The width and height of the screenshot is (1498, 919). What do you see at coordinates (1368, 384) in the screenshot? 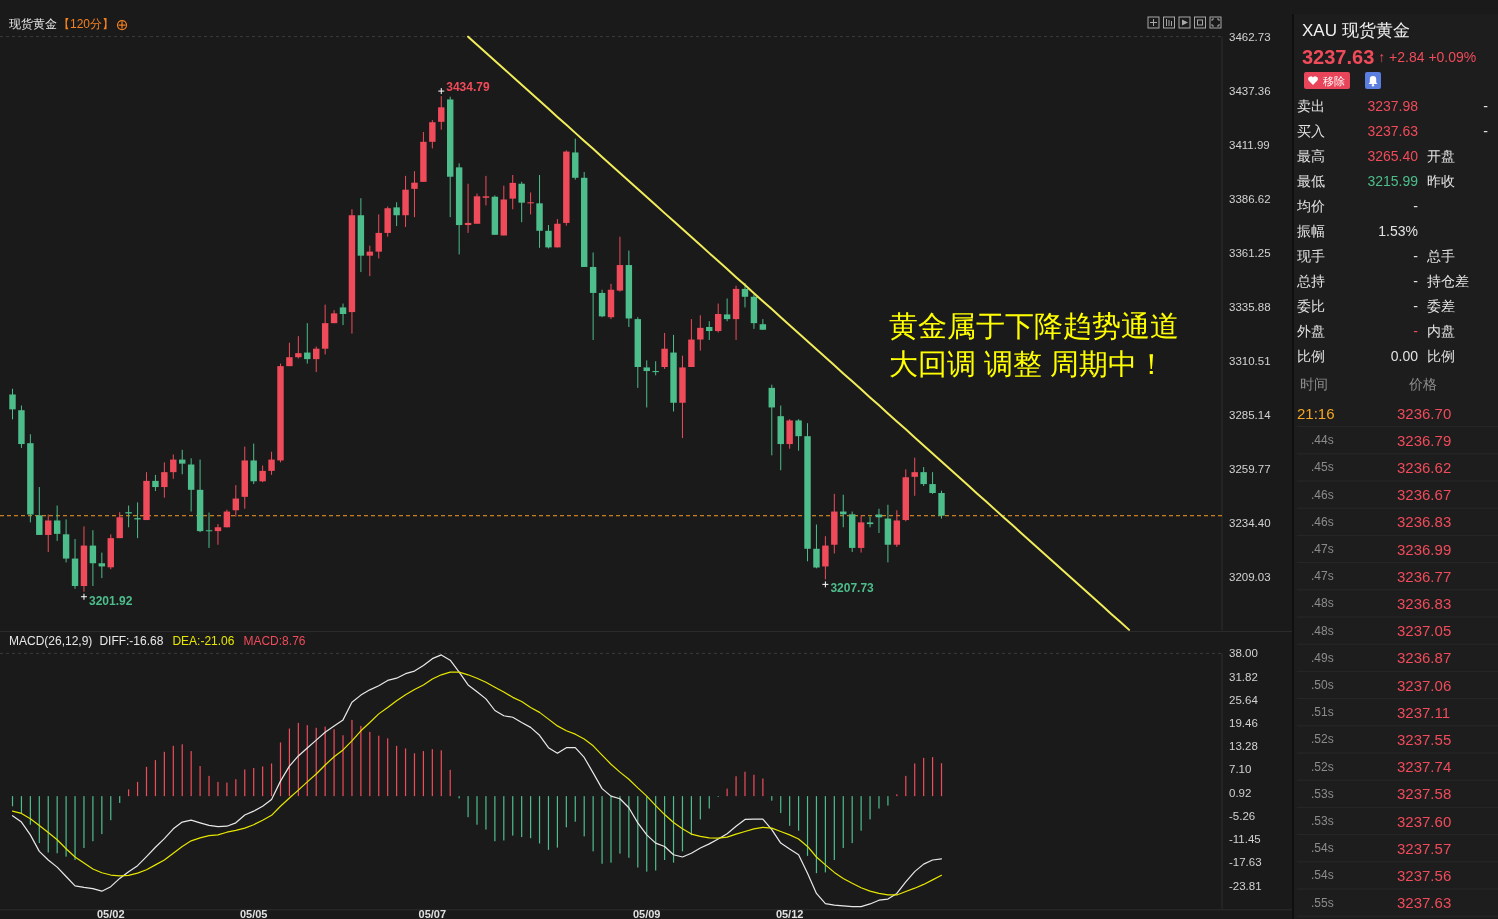
I see `text: 时间 价格` at bounding box center [1368, 384].